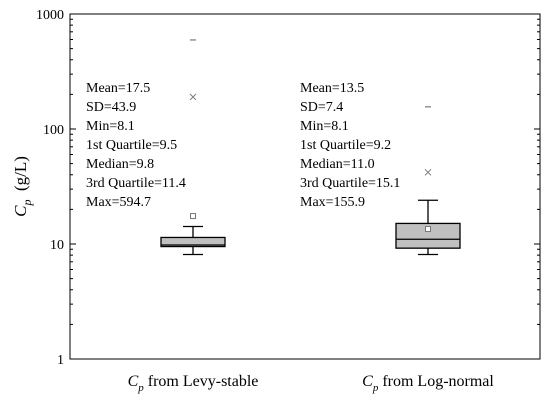 The image size is (550, 402). What do you see at coordinates (321, 107) in the screenshot?
I see `stat-label: SD=7.4` at bounding box center [321, 107].